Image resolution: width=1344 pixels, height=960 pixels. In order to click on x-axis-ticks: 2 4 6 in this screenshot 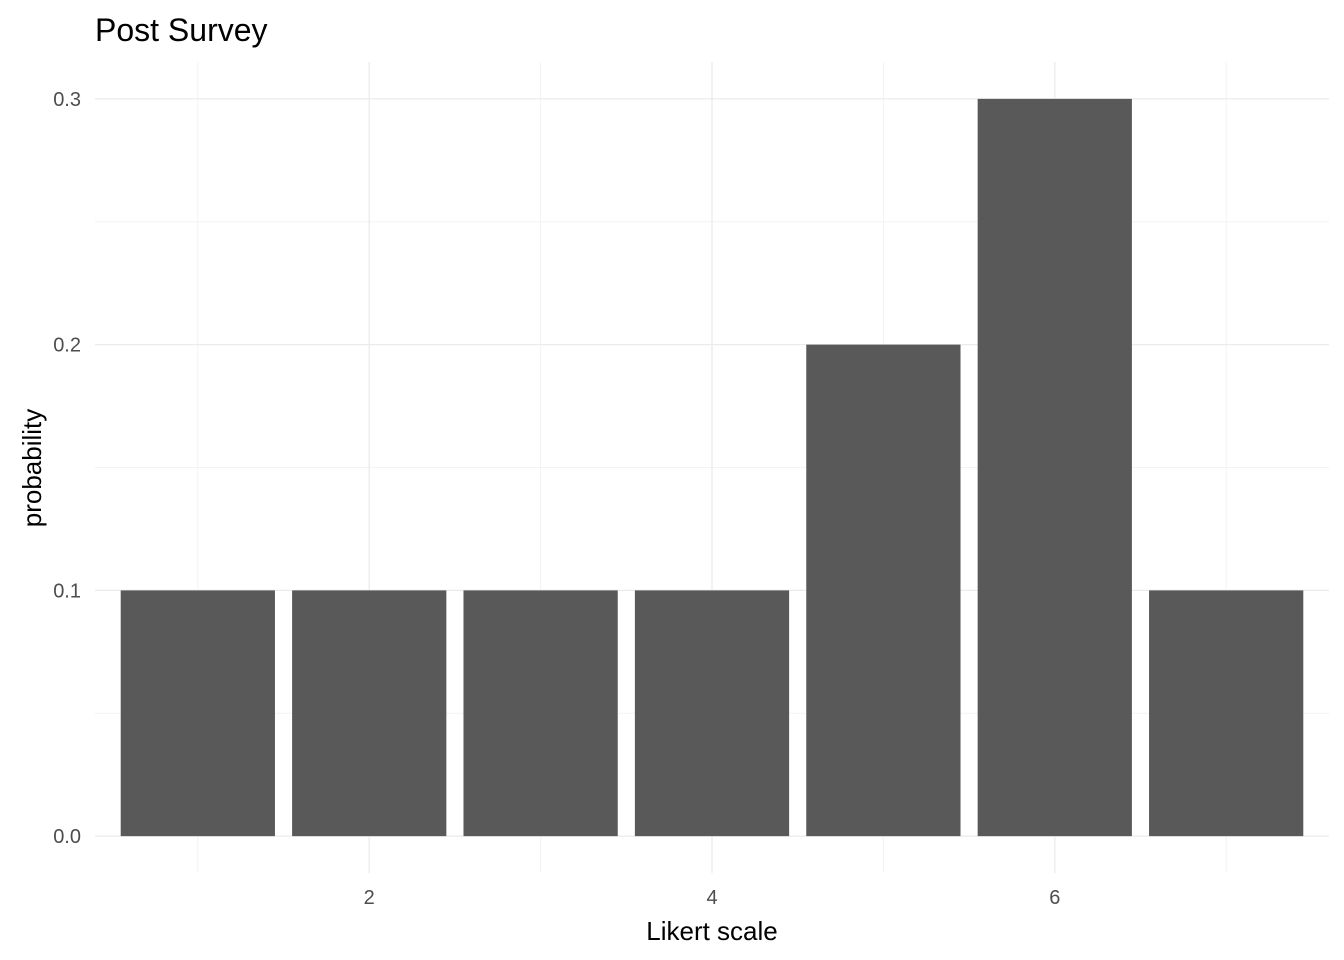, I will do `click(712, 898)`.